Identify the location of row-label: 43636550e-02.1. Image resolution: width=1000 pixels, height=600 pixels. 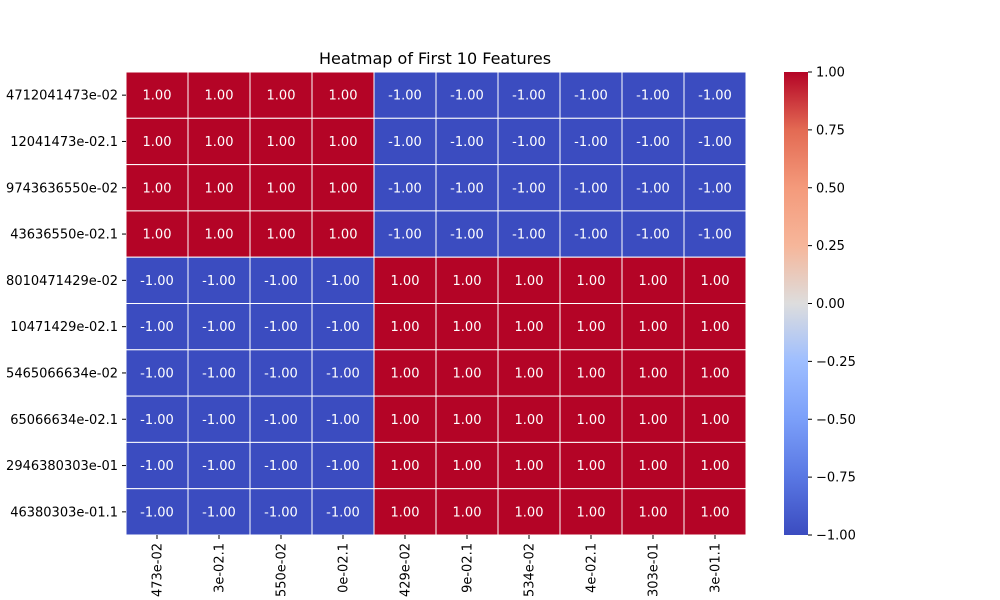
(64, 235).